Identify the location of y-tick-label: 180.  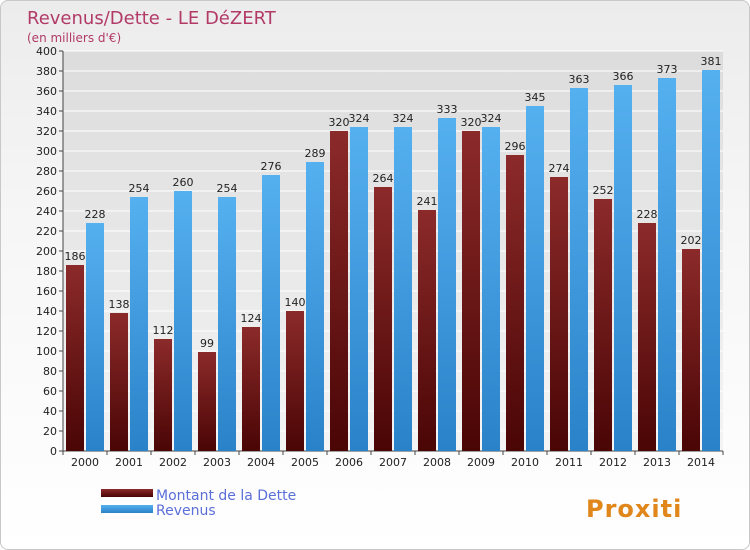
(46, 271).